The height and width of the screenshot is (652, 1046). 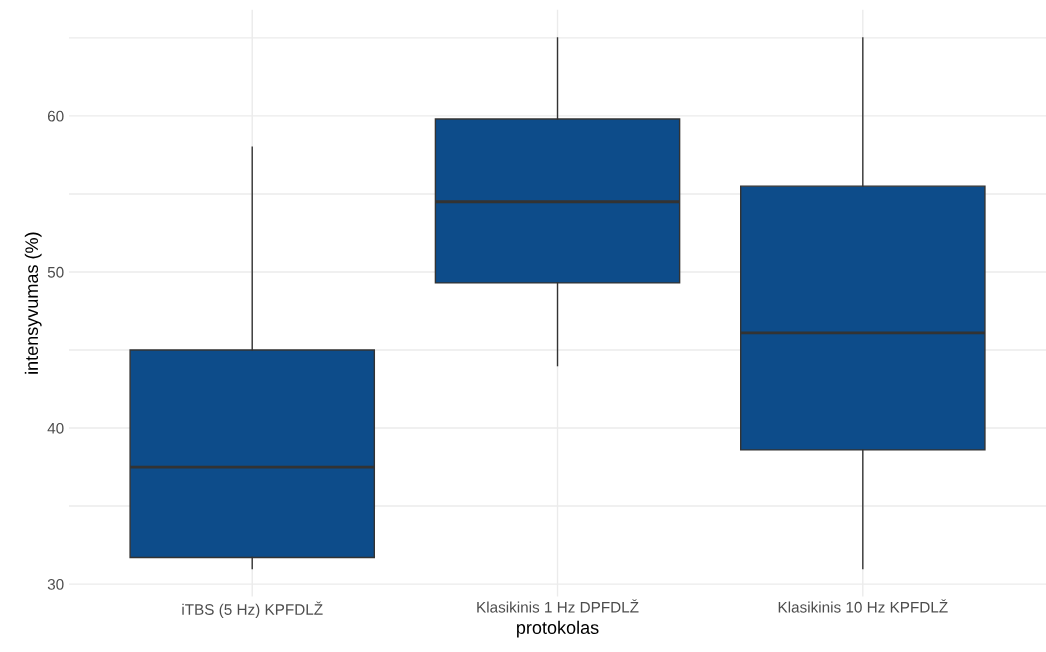 I want to click on y-tick-label: 30, so click(x=55, y=584).